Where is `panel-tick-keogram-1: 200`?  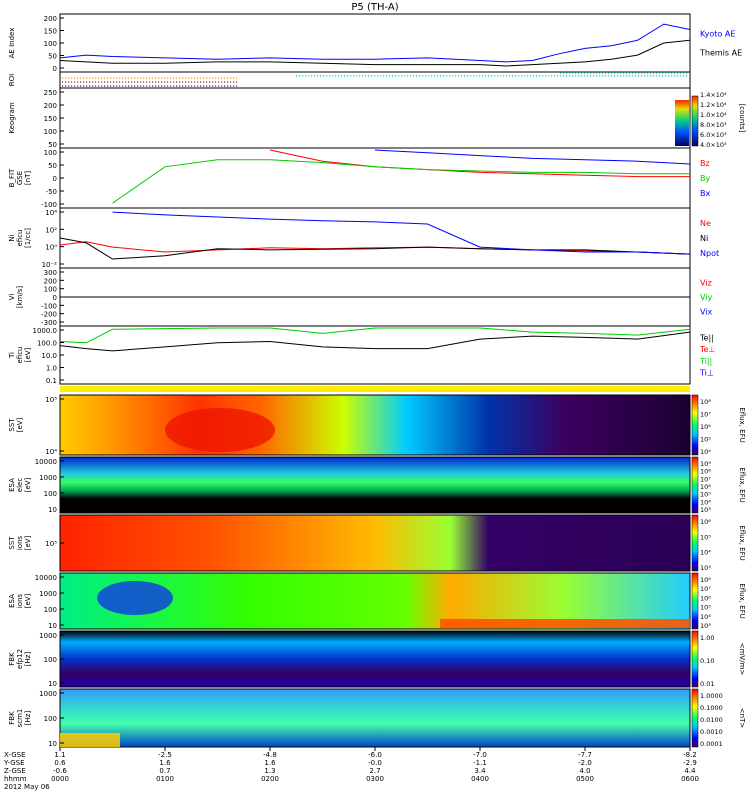 panel-tick-keogram-1: 200 is located at coordinates (50, 106).